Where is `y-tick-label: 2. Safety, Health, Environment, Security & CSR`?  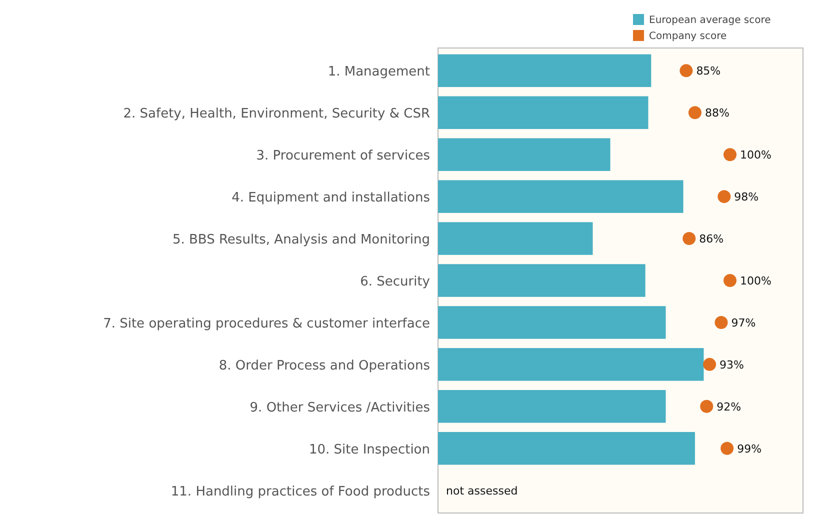 y-tick-label: 2. Safety, Health, Environment, Security & CSR is located at coordinates (276, 114).